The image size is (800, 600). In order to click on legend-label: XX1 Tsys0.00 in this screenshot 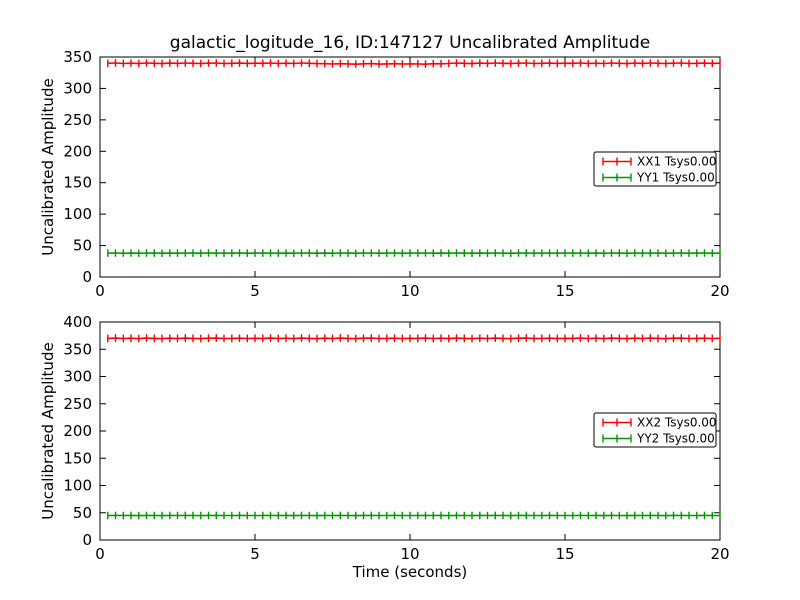, I will do `click(677, 162)`.